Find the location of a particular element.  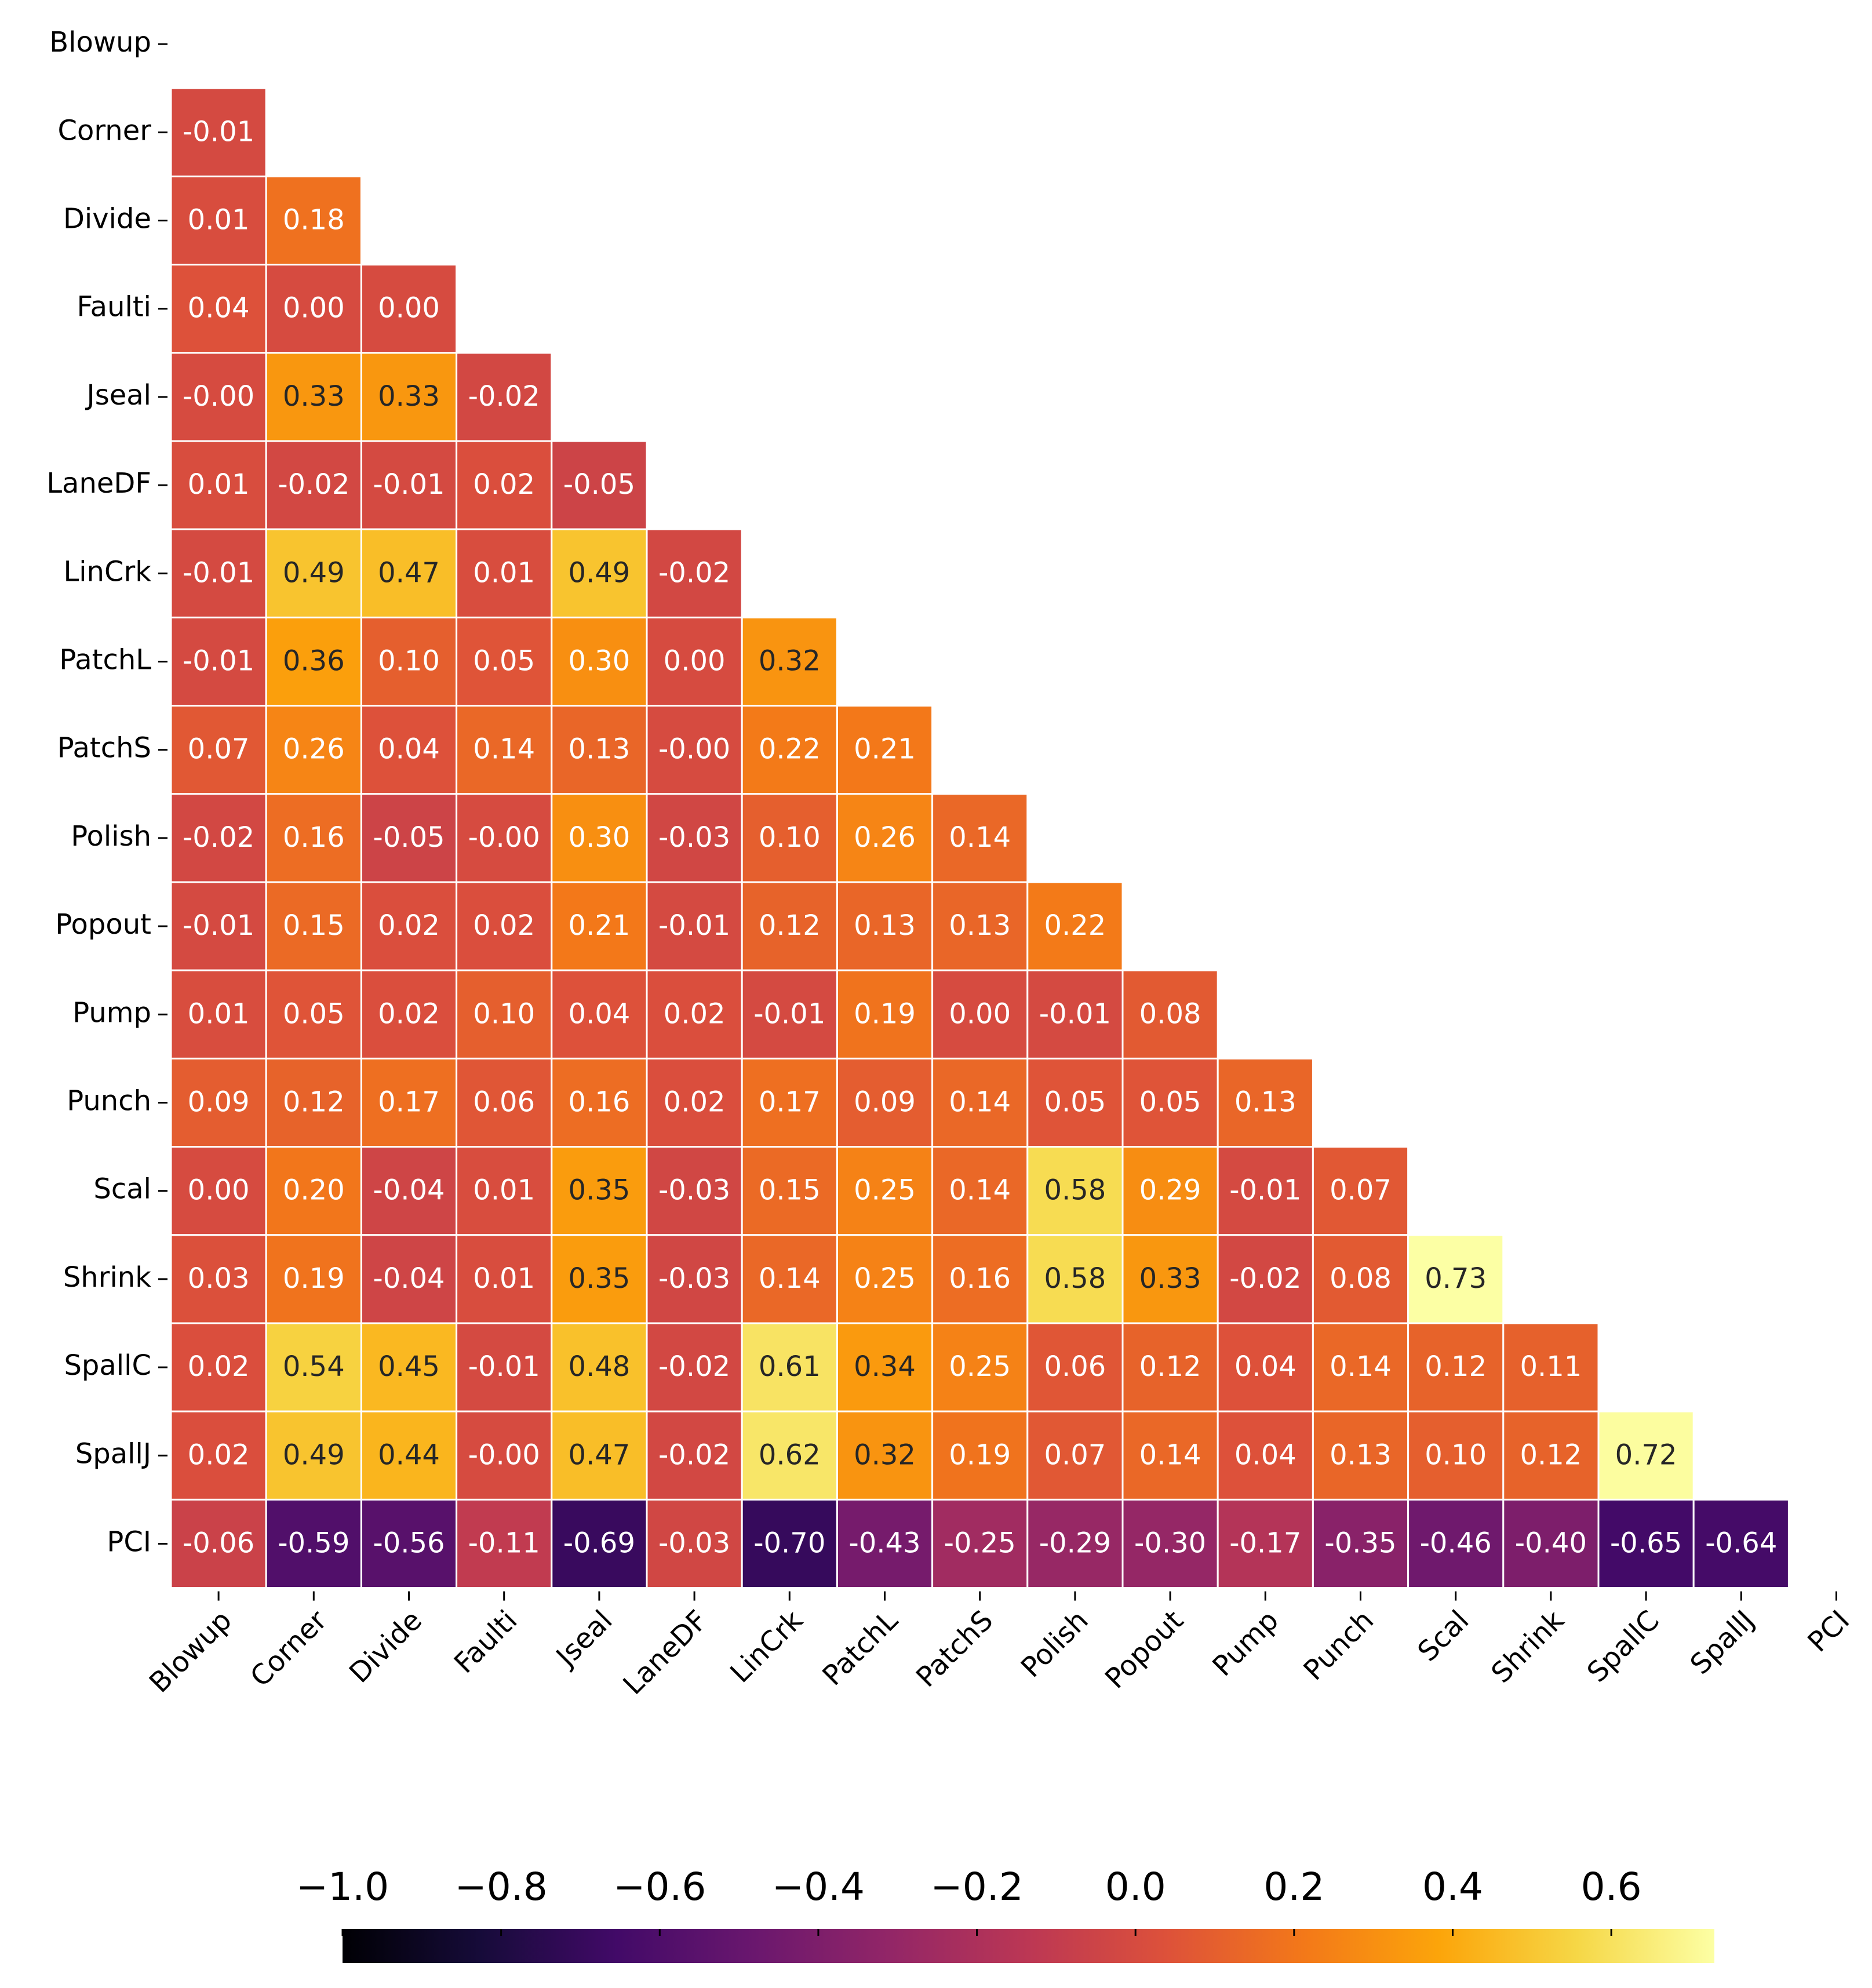

cell-label: 0.30 is located at coordinates (599, 837).